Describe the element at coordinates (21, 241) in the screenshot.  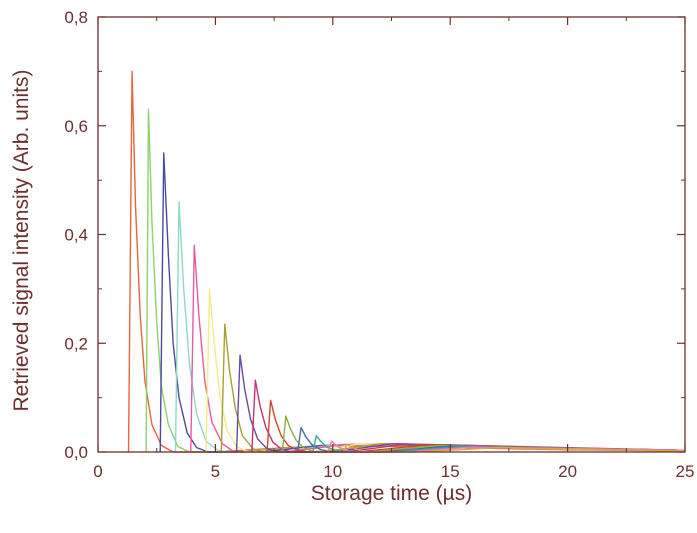
I see `y-axis-label: Retrieved signal intensity (Arb. units)` at that location.